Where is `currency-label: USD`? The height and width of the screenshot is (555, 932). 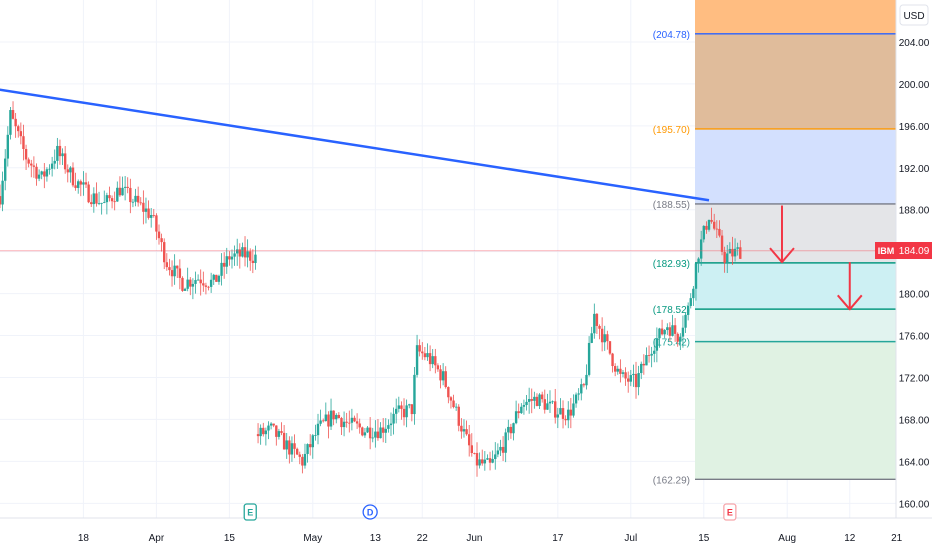
currency-label: USD is located at coordinates (913, 16).